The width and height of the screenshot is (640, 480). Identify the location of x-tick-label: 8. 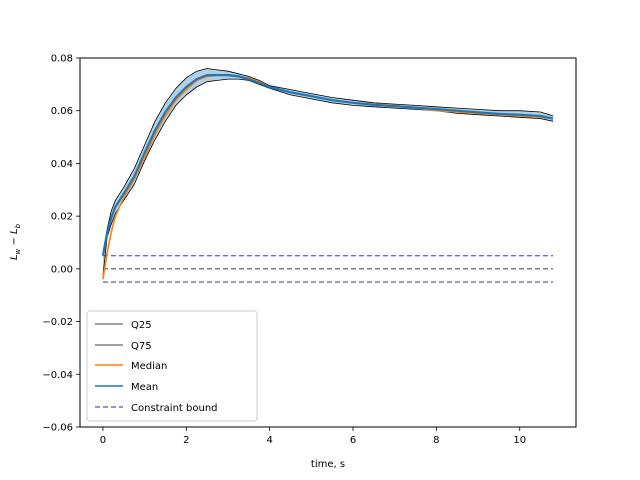
(436, 440).